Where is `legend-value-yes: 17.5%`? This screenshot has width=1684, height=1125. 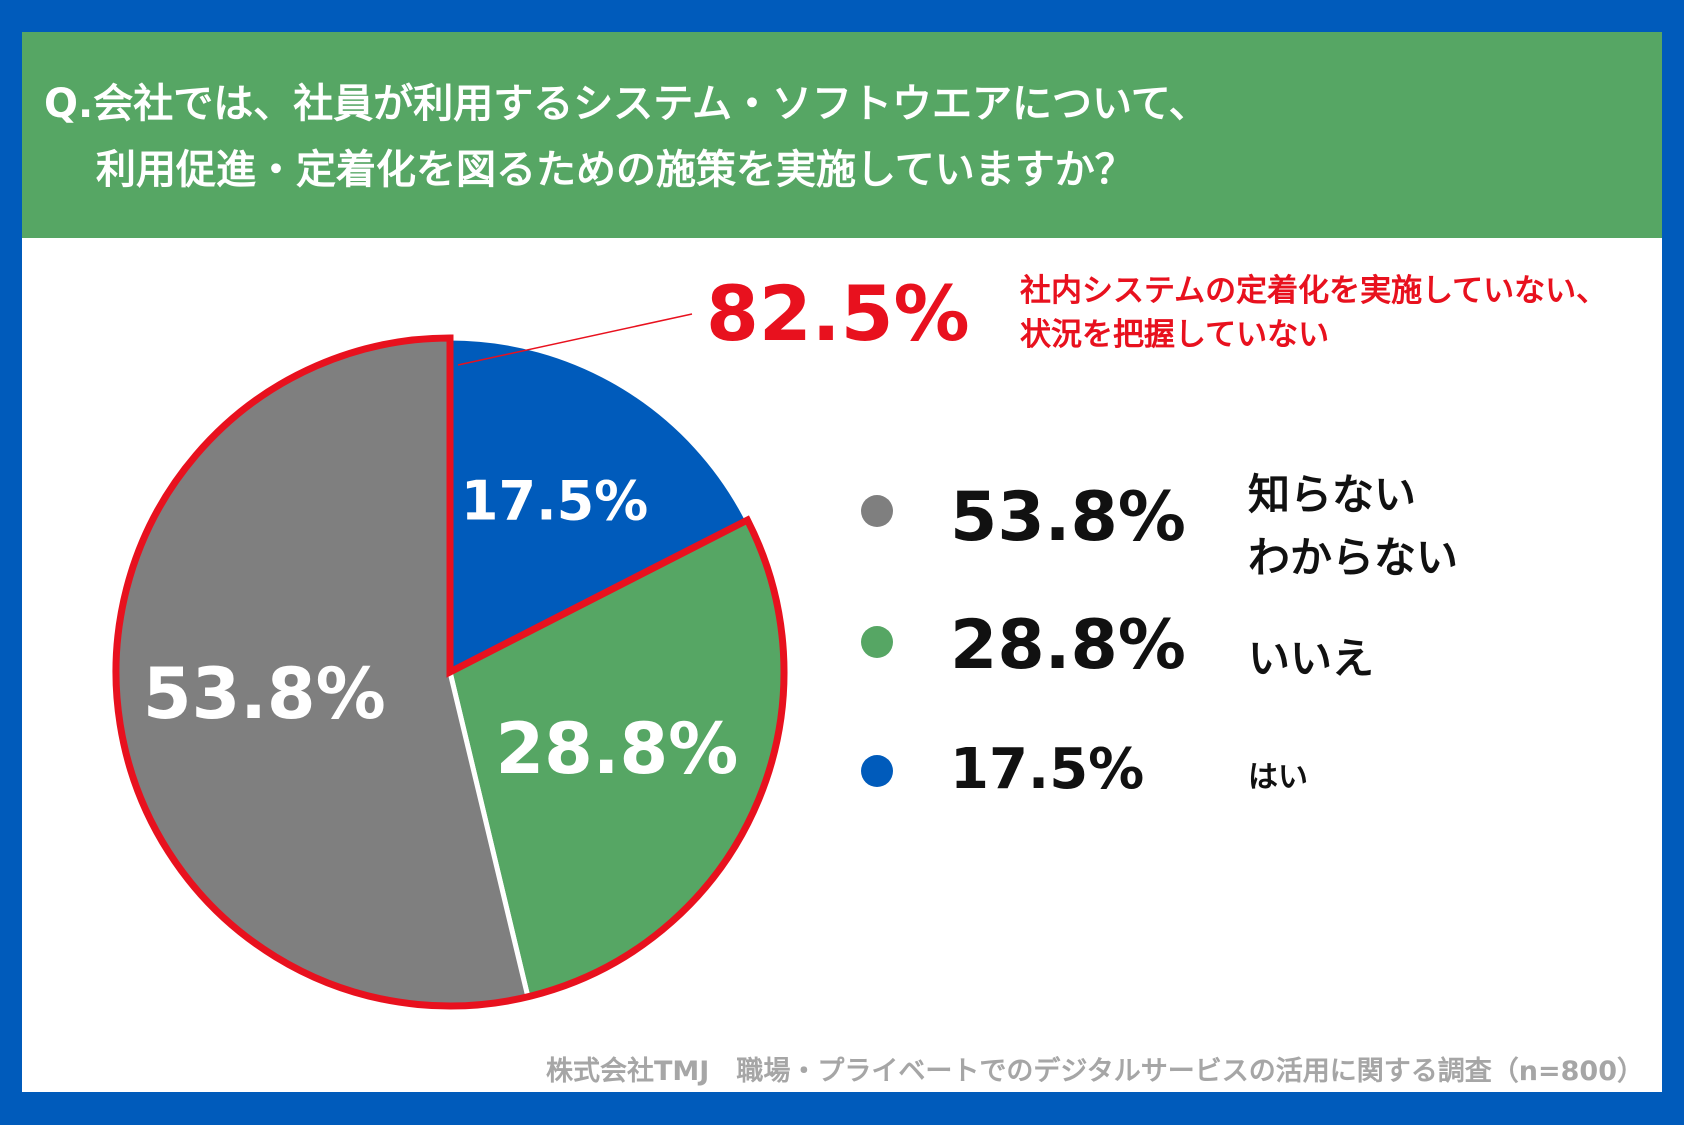 legend-value-yes: 17.5% is located at coordinates (1047, 769).